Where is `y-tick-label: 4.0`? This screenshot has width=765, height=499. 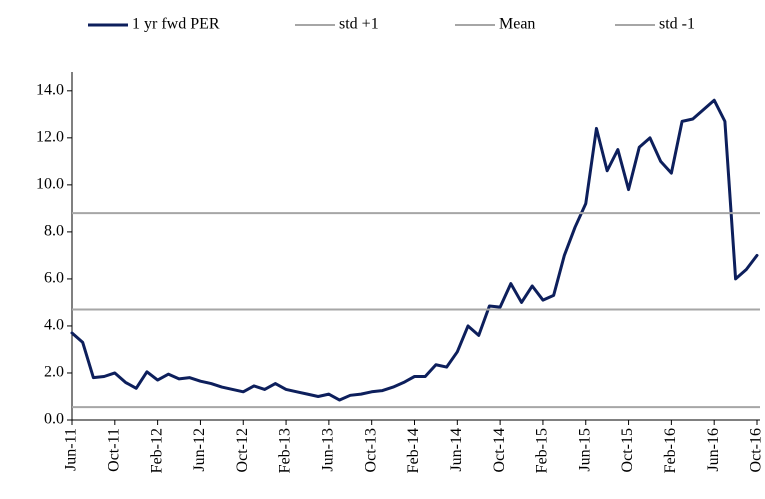 y-tick-label: 4.0 is located at coordinates (54, 325).